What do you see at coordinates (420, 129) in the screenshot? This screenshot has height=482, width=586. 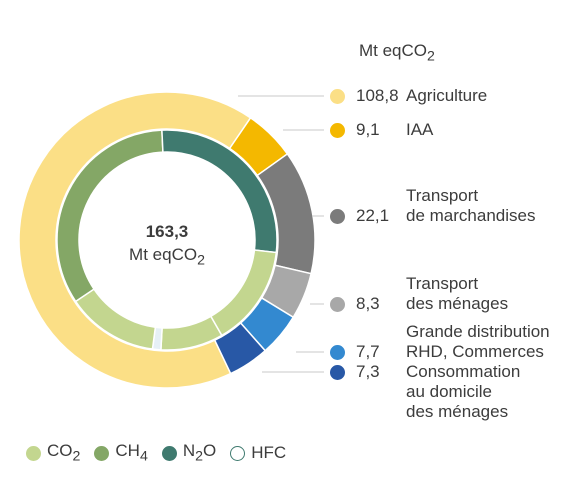 I see `legend-label: IAA` at bounding box center [420, 129].